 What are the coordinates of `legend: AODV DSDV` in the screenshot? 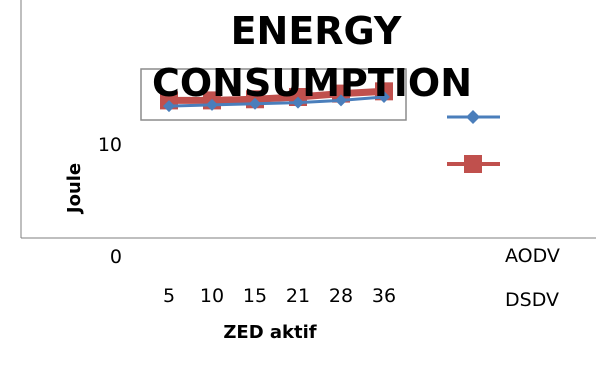 It's located at (503, 210).